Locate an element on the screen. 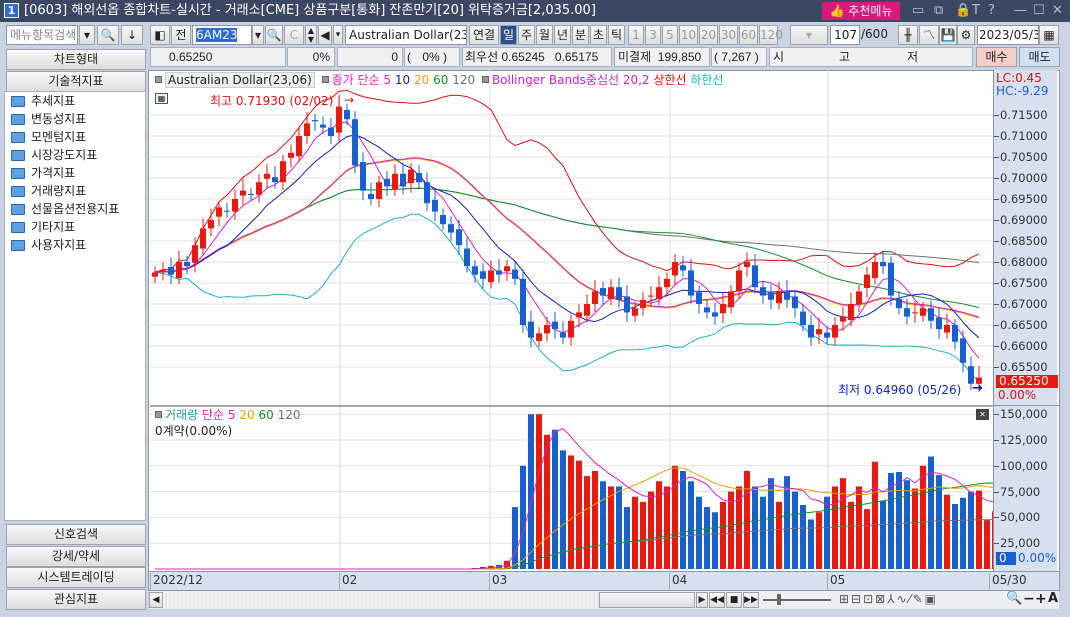  add-candle-icon: ╫ is located at coordinates (908, 35).